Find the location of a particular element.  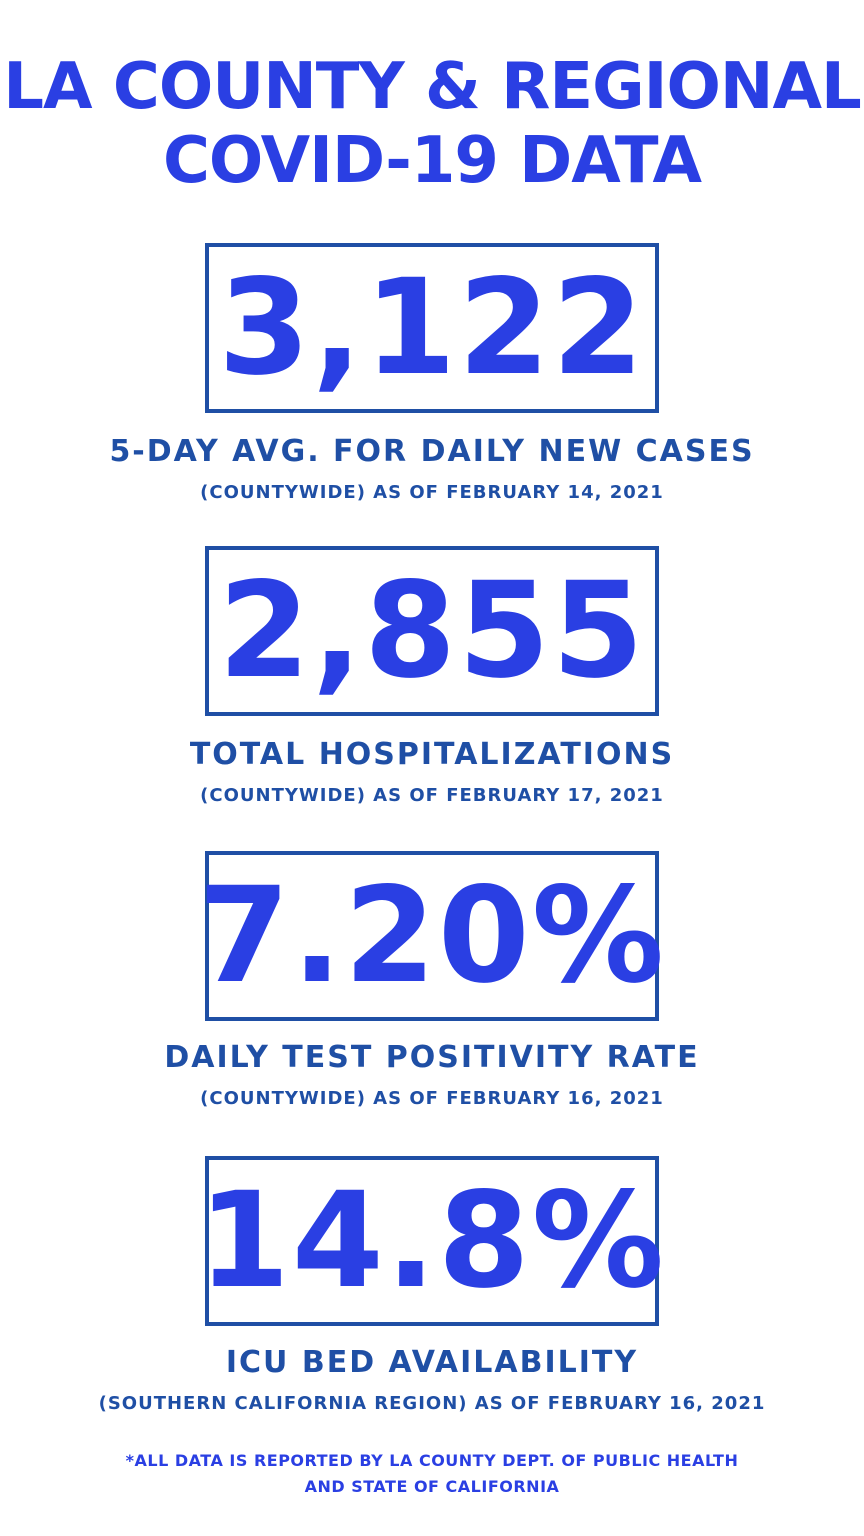

hospitalizations-date: (COUNTYWIDE) AS OF FEBRUARY 17, 2021 is located at coordinates (432, 795).